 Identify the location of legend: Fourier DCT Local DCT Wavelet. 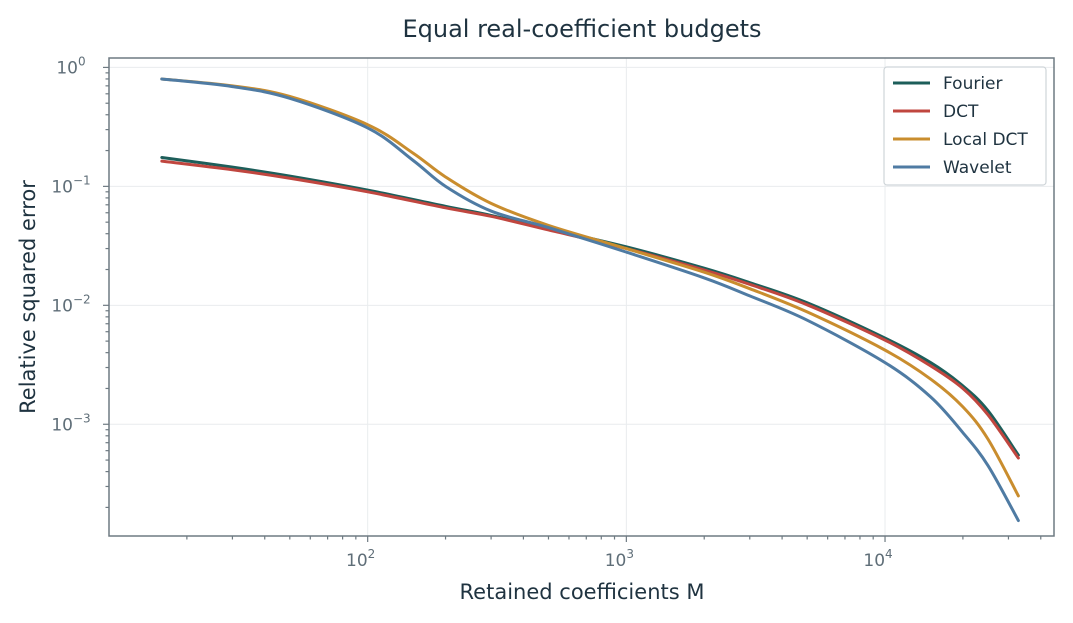
(965, 126).